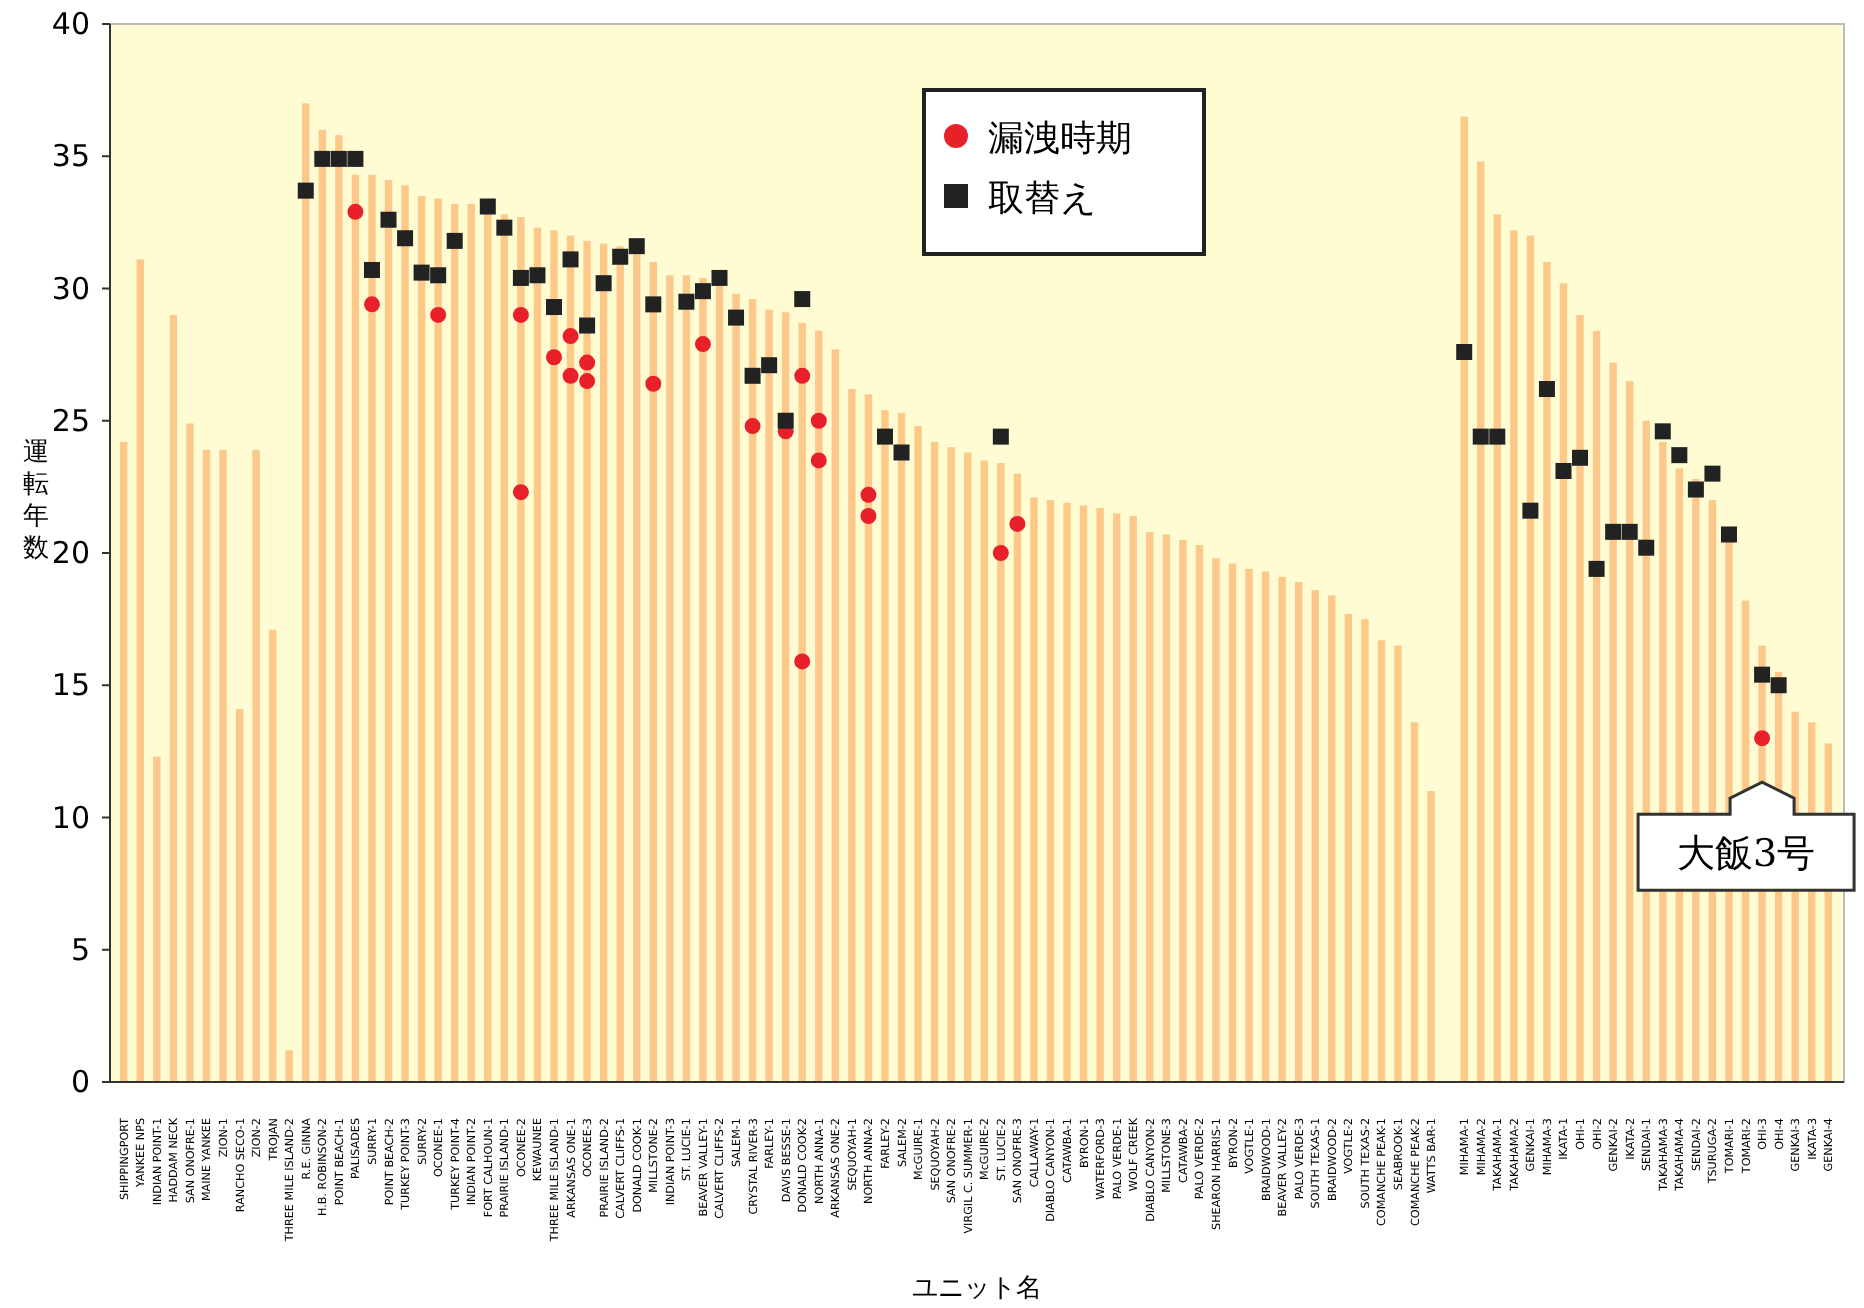 This screenshot has height=1308, width=1864. Describe the element at coordinates (70, 817) in the screenshot. I see `y-tick-label: 10` at that location.